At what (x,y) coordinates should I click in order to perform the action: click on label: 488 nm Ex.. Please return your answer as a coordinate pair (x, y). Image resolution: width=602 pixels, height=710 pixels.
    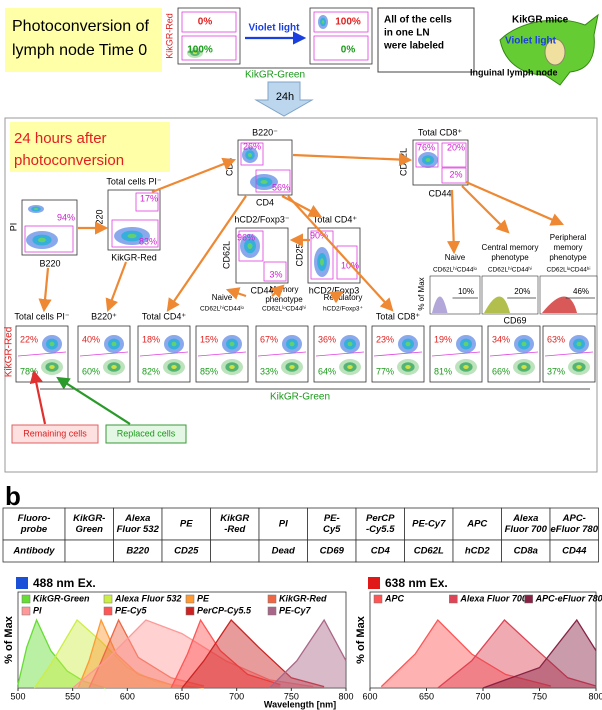
    Looking at the image, I should click on (64, 583).